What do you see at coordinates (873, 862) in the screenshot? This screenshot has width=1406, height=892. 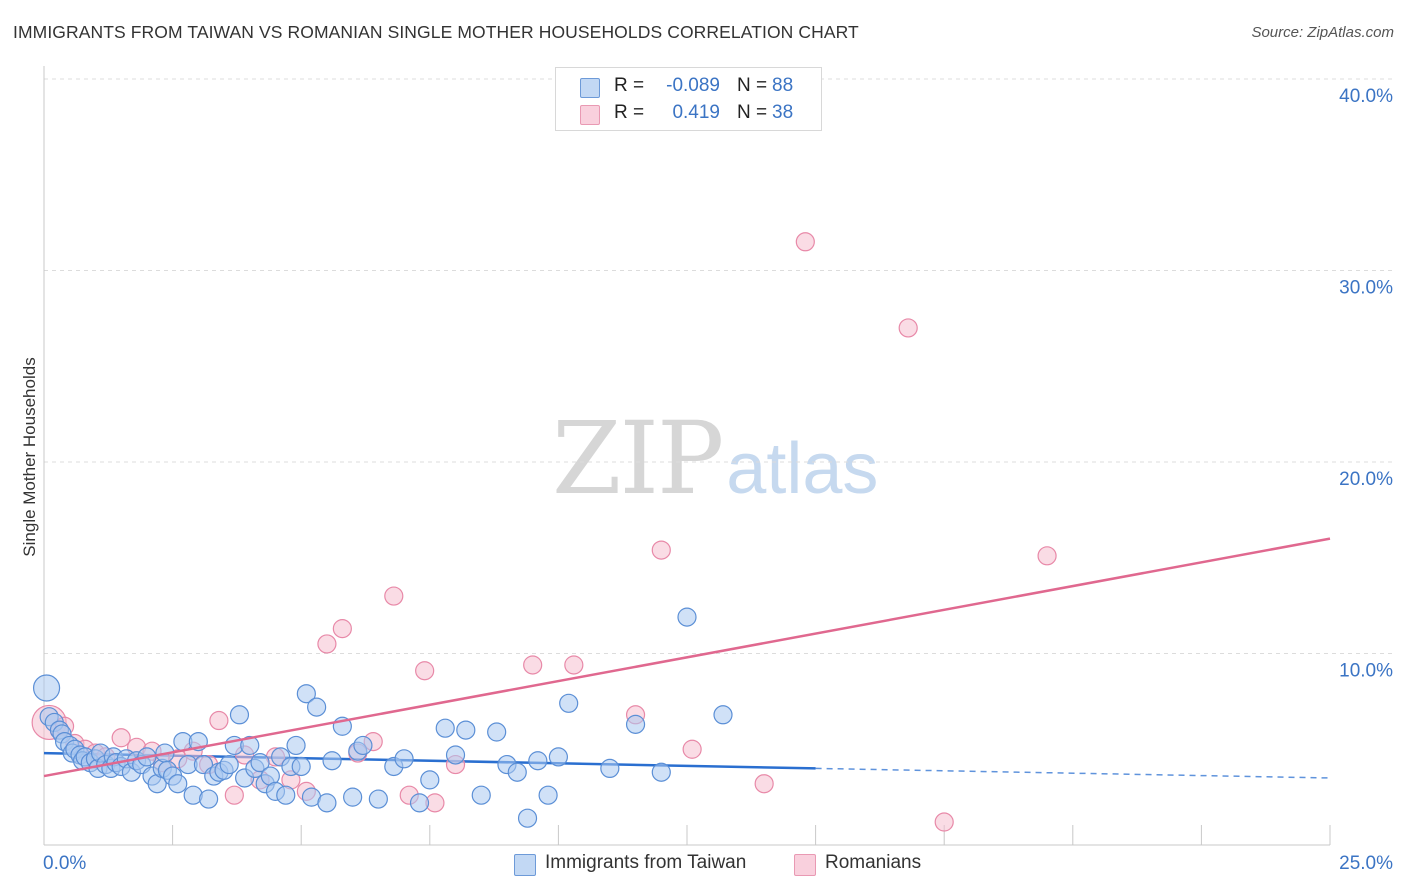 I see `romanian-legend-label: Romanians` at bounding box center [873, 862].